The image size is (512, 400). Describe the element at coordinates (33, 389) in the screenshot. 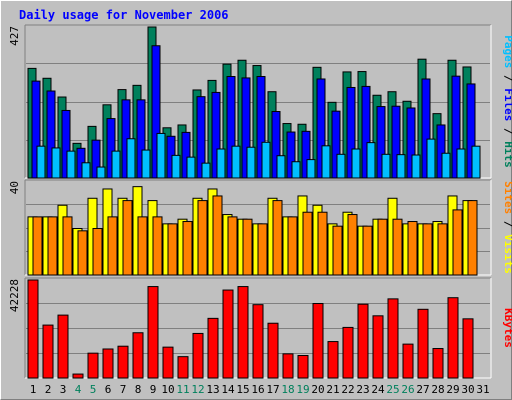

I see `day-label-1: 1` at that location.